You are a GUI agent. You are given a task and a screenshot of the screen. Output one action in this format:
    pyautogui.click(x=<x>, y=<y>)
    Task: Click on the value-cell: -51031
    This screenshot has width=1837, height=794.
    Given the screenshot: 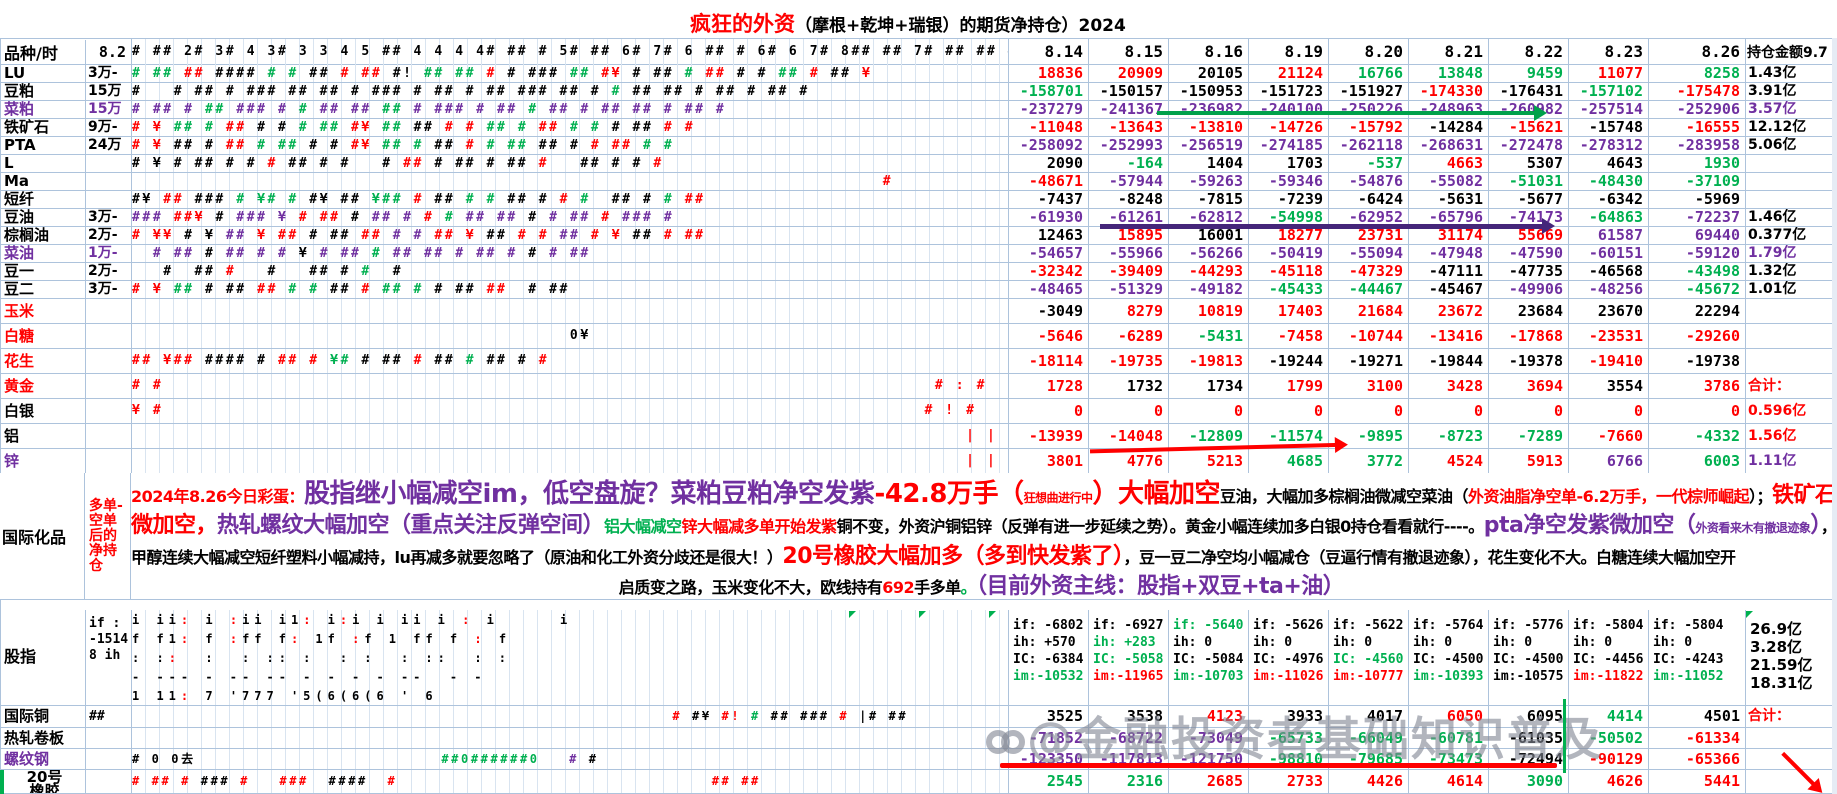 What is the action you would take?
    pyautogui.click(x=1529, y=181)
    